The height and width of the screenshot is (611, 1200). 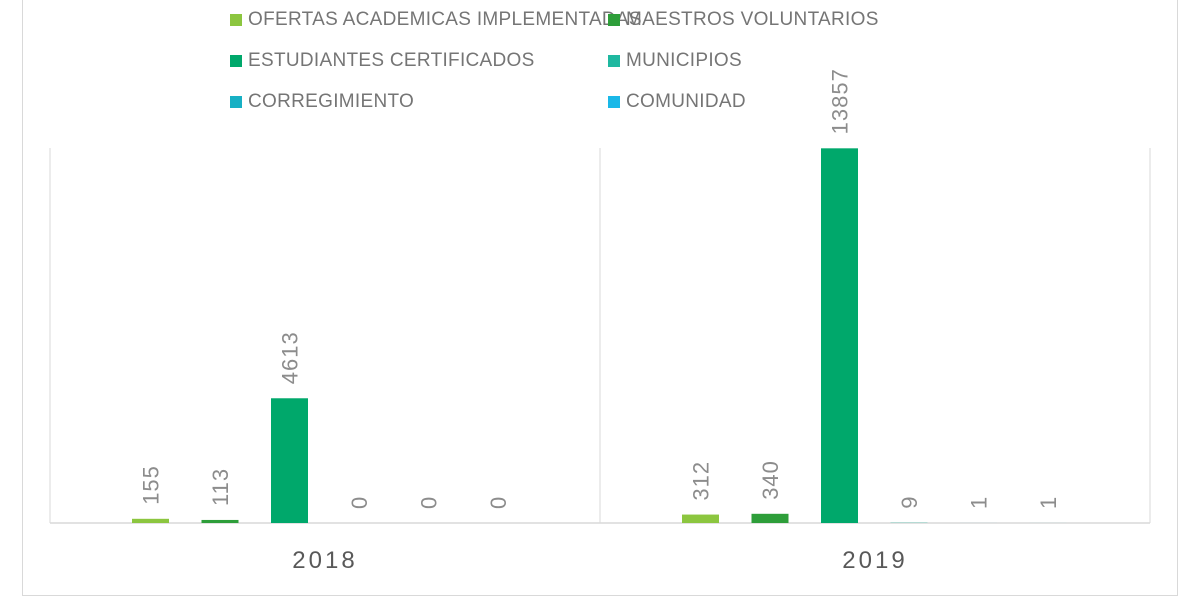 What do you see at coordinates (220, 487) in the screenshot?
I see `data-label: 113` at bounding box center [220, 487].